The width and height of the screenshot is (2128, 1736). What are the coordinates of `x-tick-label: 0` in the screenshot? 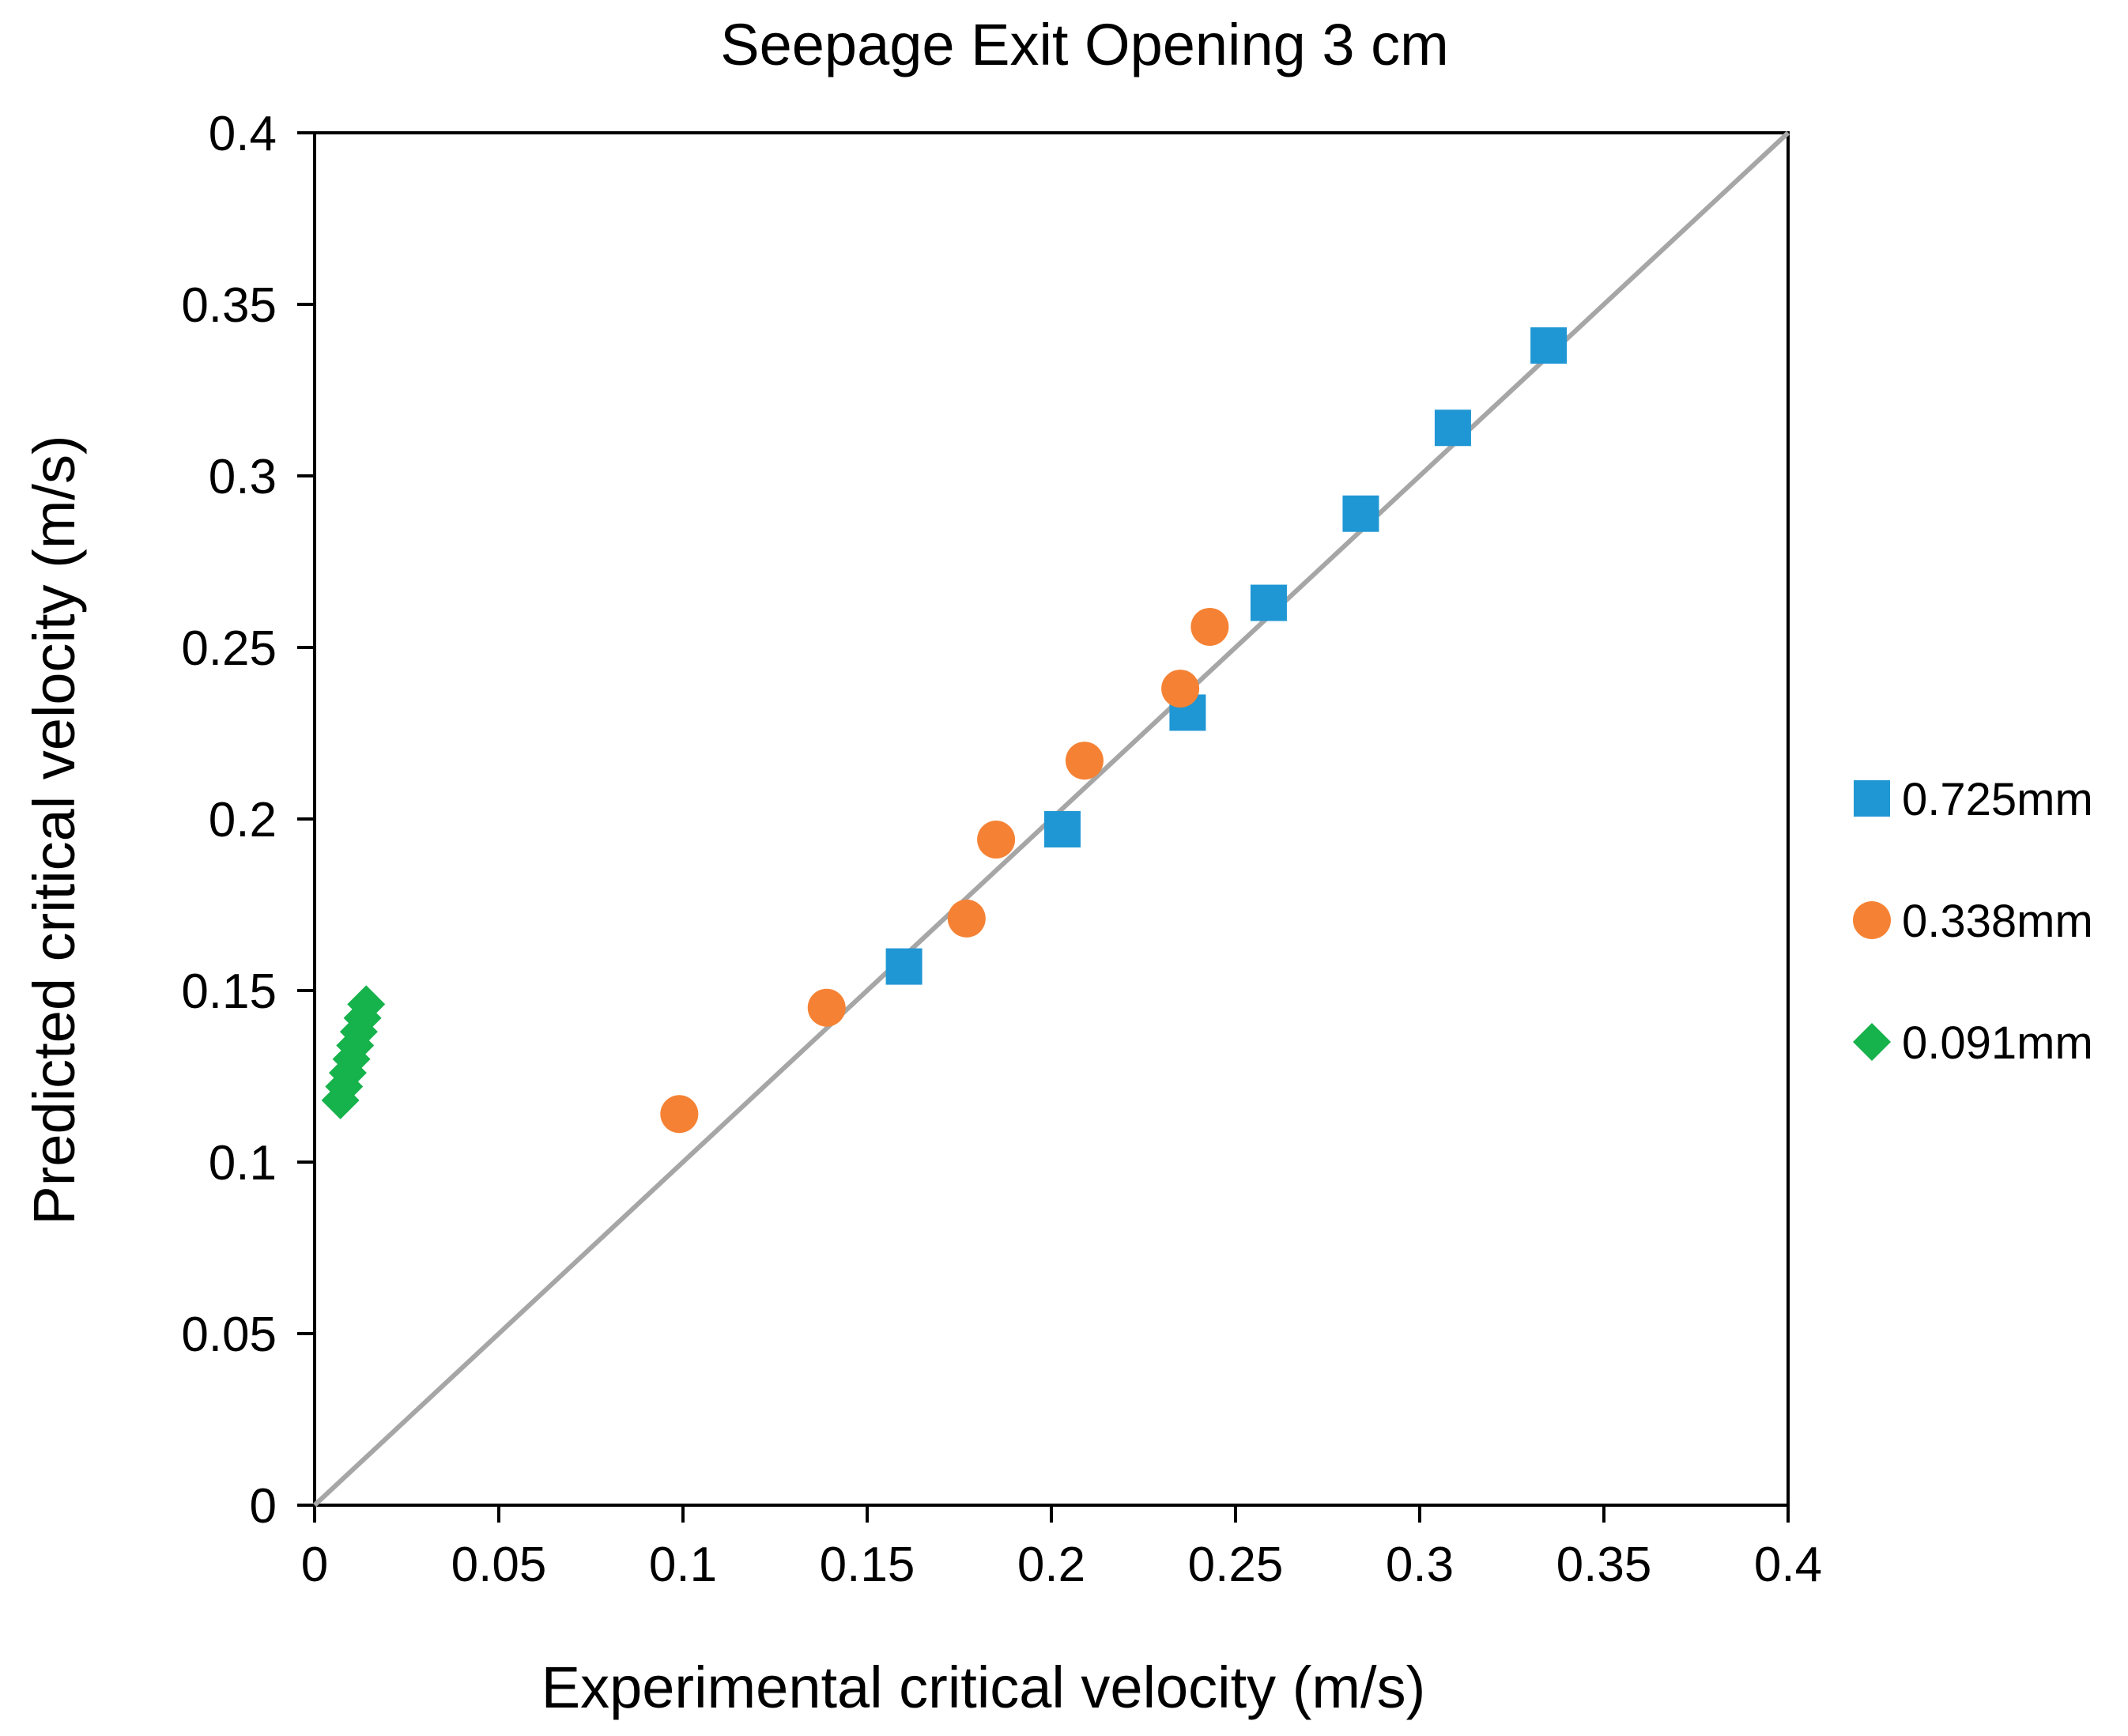 It's located at (314, 1565).